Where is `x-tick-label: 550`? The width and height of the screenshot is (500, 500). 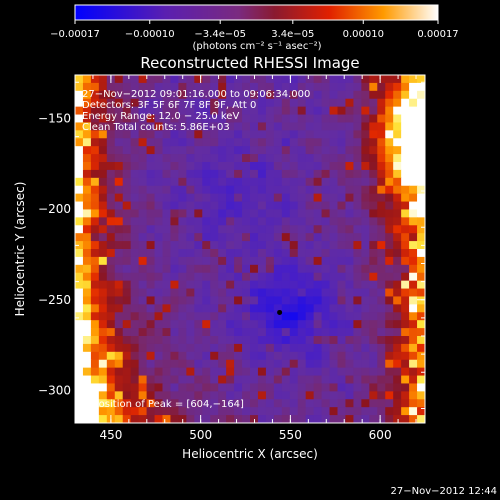
x-tick-label: 550 is located at coordinates (290, 435).